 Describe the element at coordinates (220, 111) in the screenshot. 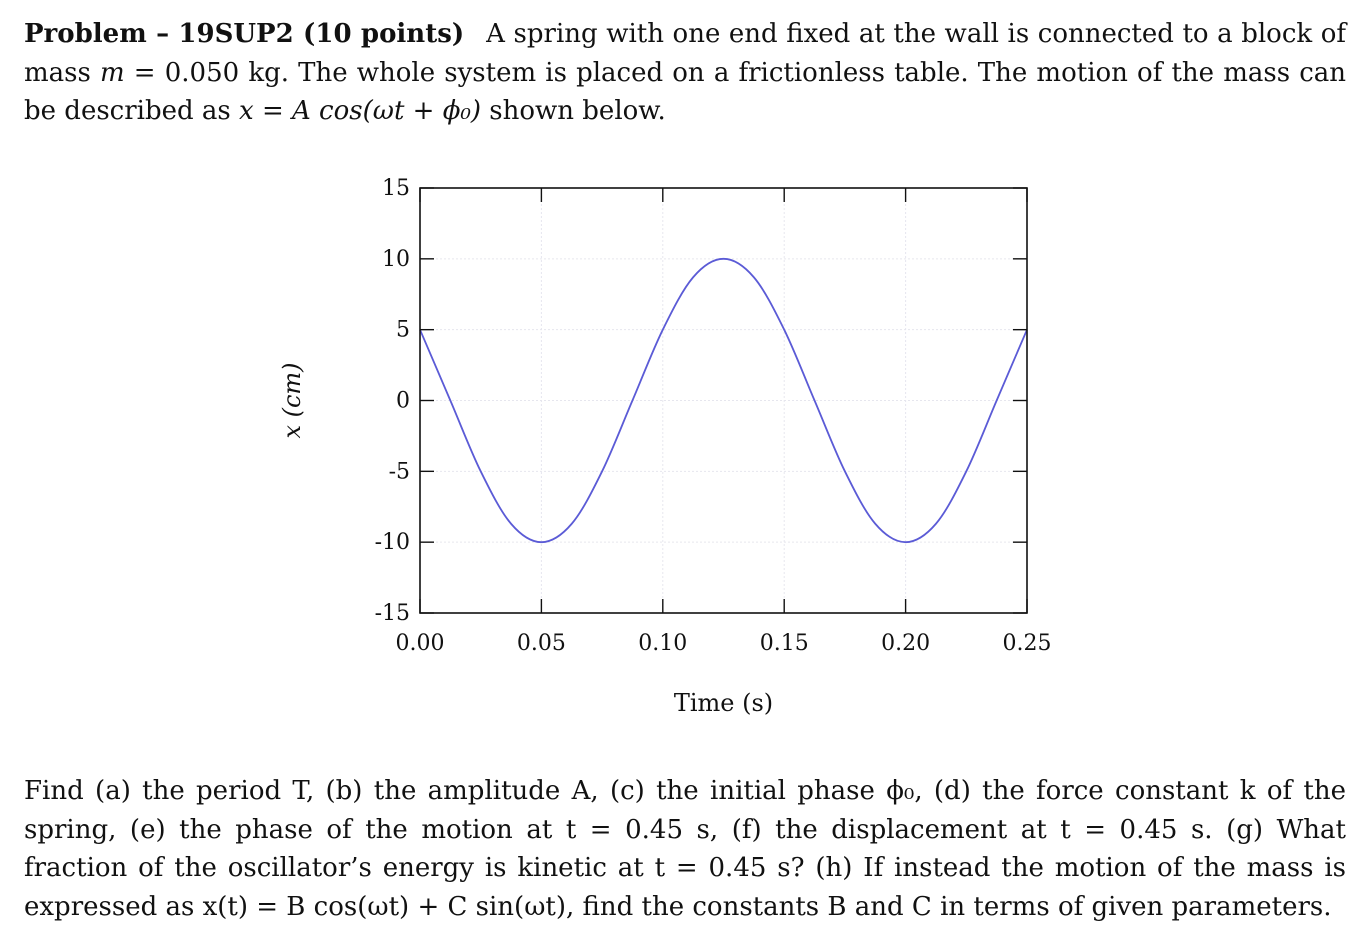

I see `as-text: as` at that location.